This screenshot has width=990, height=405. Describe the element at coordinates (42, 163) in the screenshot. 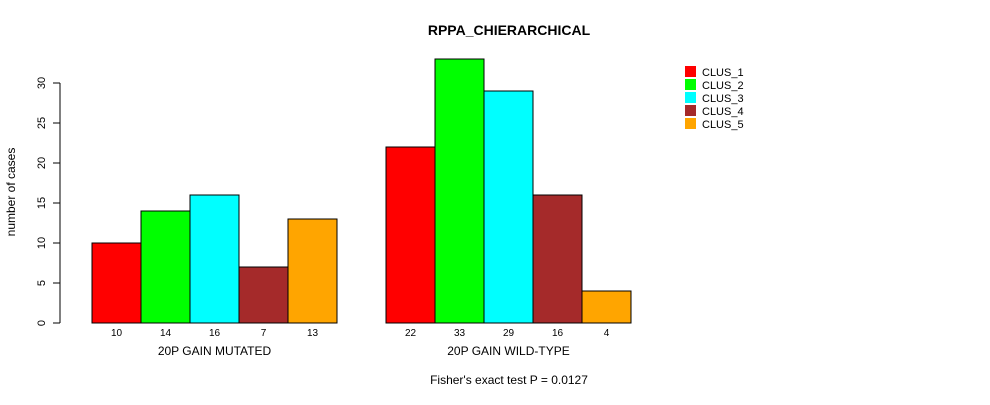

I see `y-tick-label: 20` at that location.